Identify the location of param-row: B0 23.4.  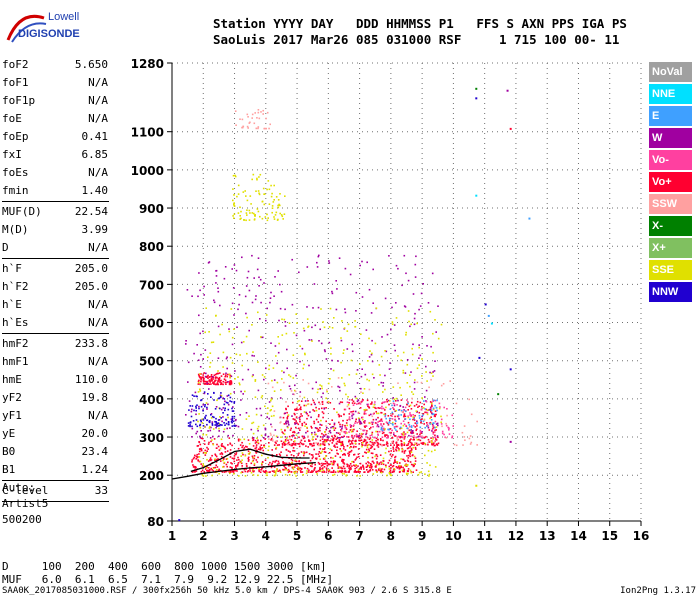
(83, 452).